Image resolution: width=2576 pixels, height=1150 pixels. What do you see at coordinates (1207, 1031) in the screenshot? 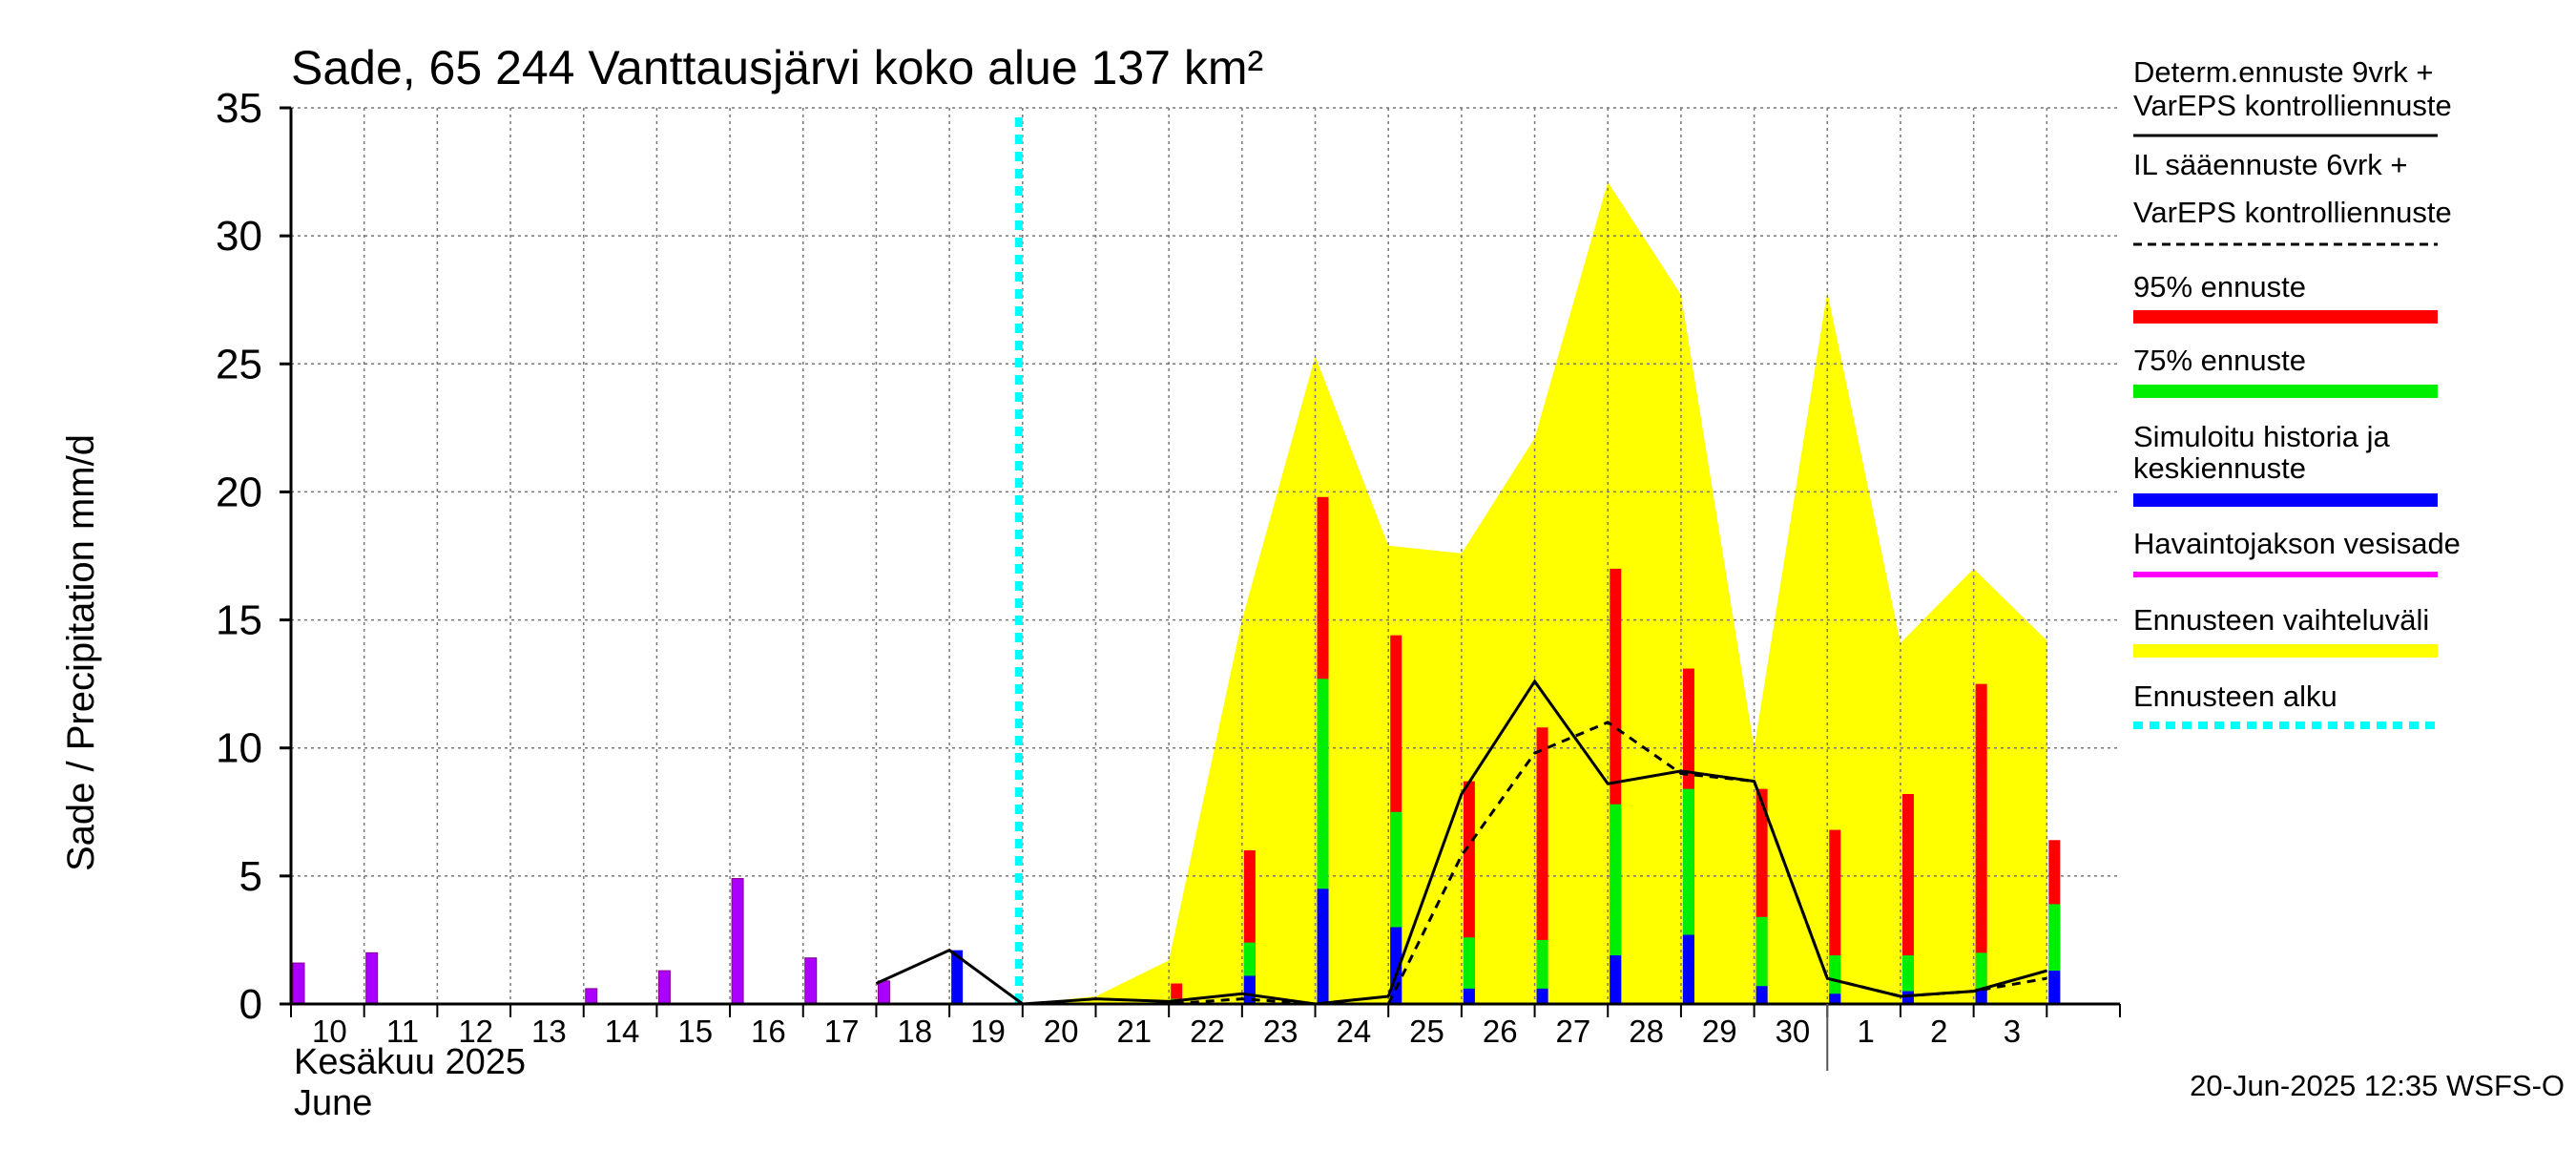
I see `x-tick-label: 22` at bounding box center [1207, 1031].